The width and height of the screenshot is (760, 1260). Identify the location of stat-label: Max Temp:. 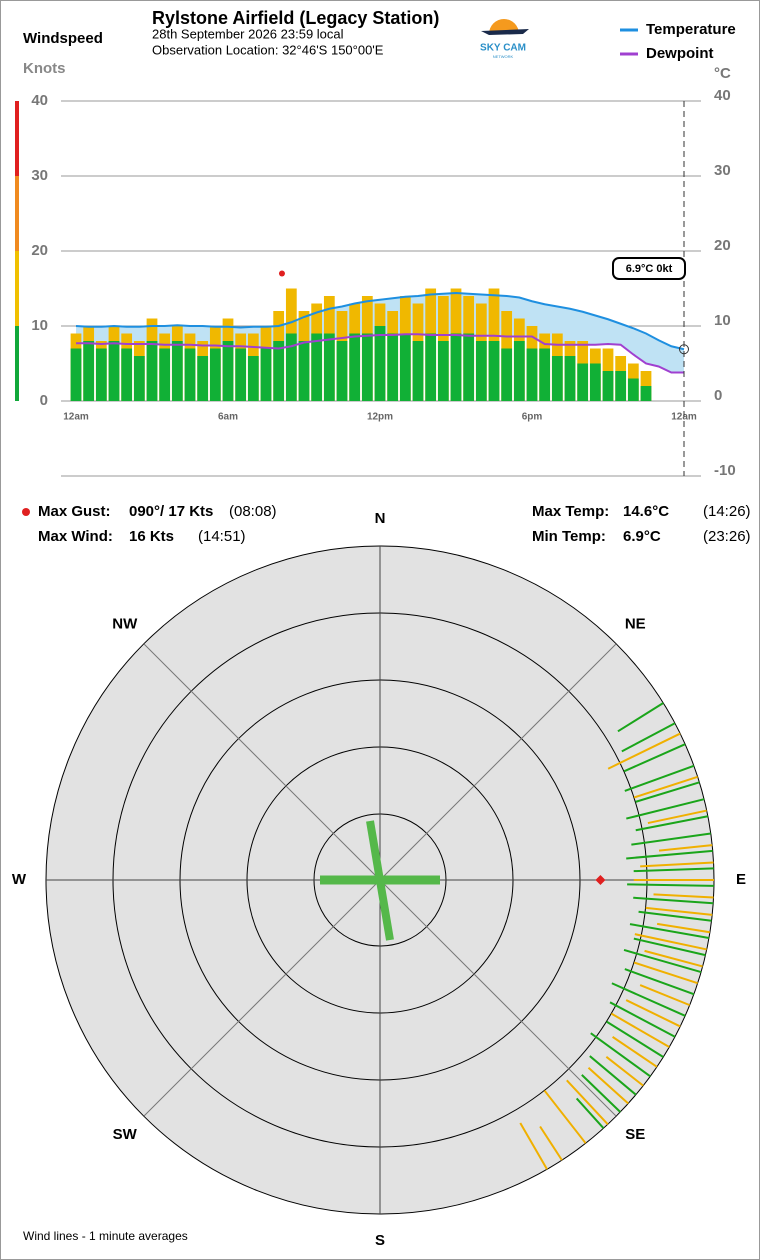
(570, 511).